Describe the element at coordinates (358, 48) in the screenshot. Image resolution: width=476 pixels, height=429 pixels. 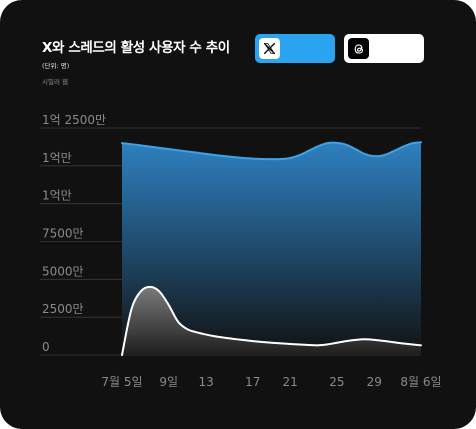
I see `threads-logo-icon` at that location.